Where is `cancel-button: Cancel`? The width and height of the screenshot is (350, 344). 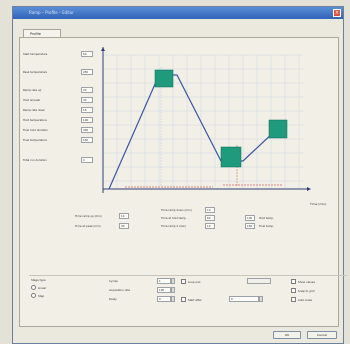
cancel-button: Cancel is located at coordinates (322, 335).